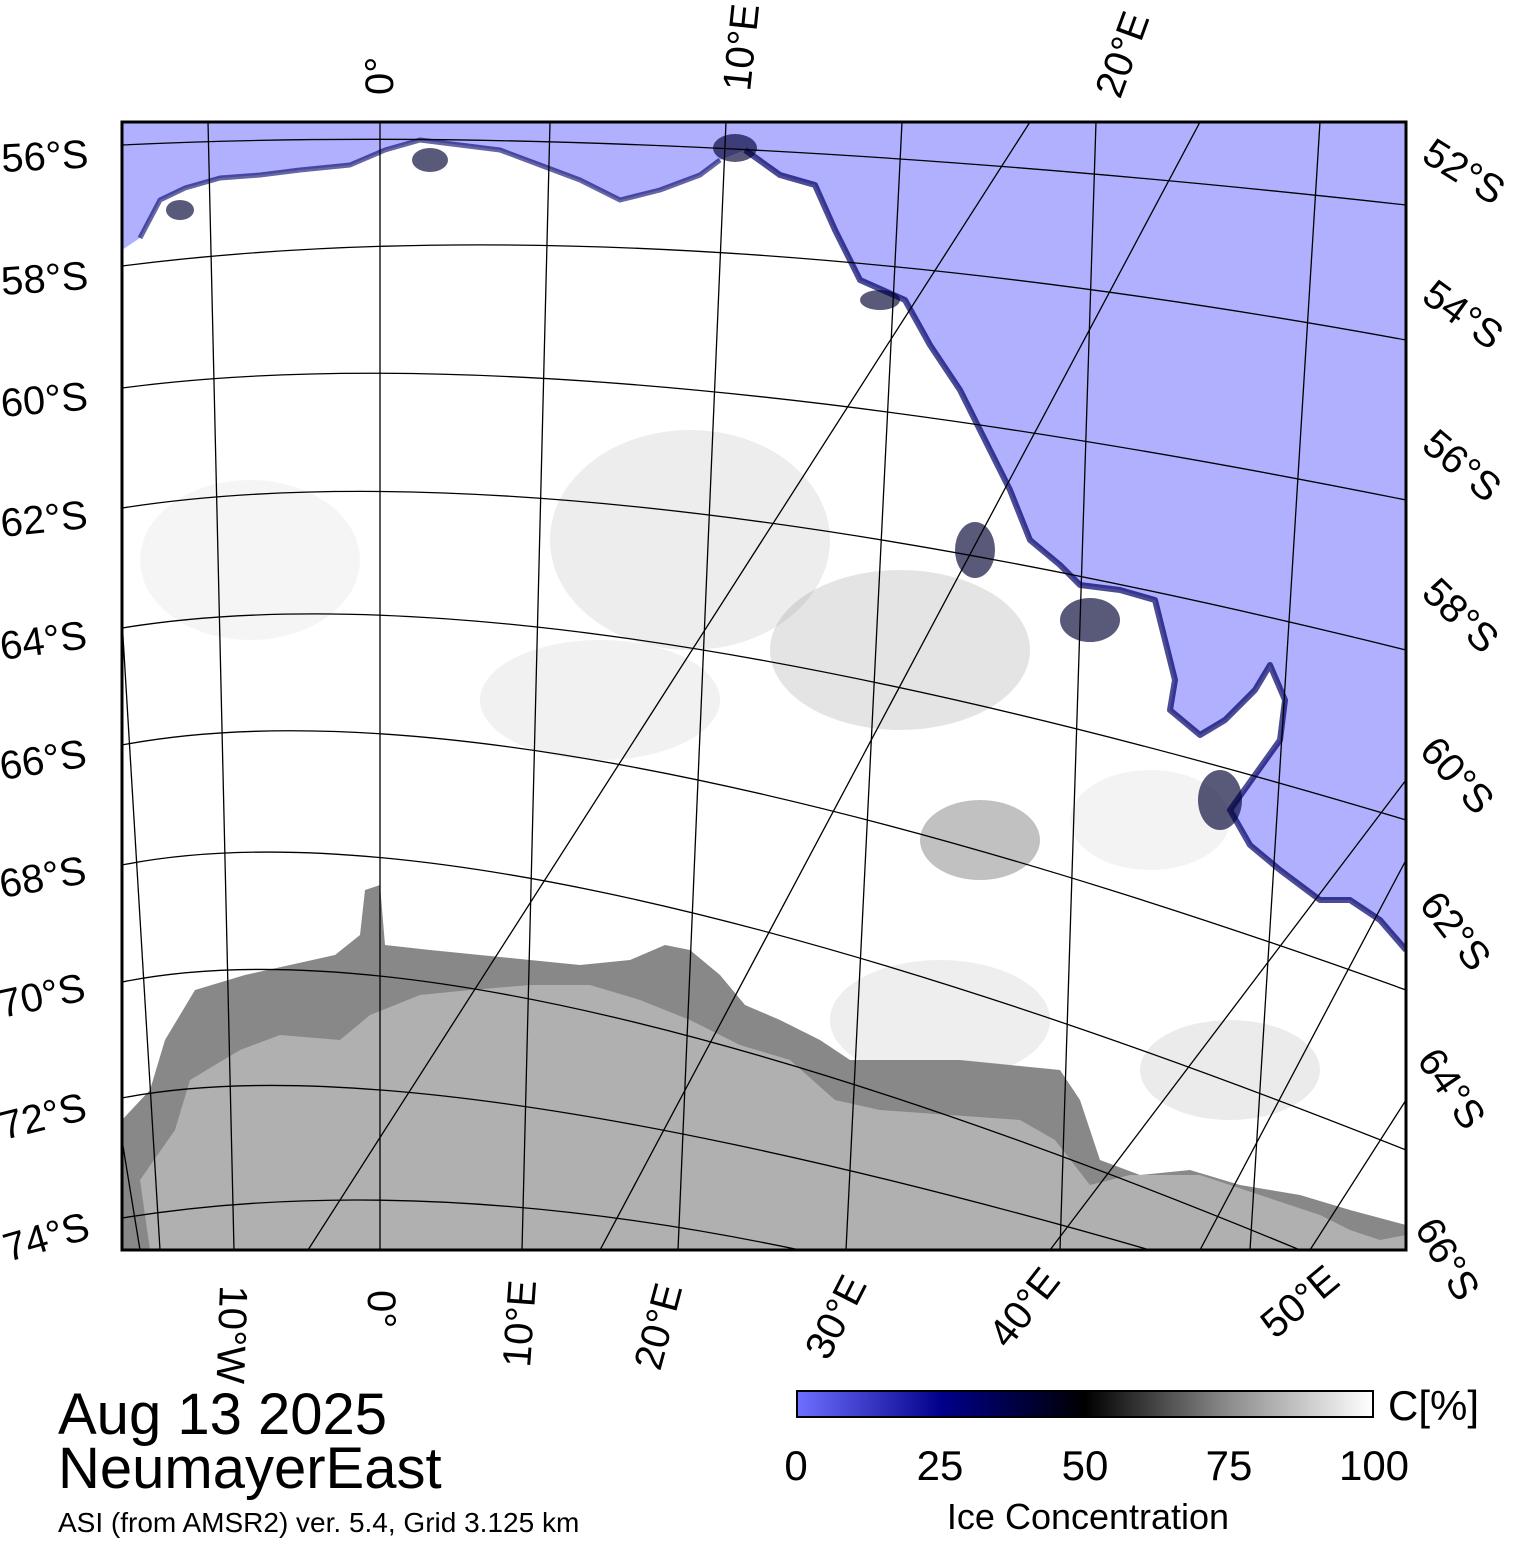  Describe the element at coordinates (1451, 1088) in the screenshot. I see `right-lat-label: 64°S` at that location.